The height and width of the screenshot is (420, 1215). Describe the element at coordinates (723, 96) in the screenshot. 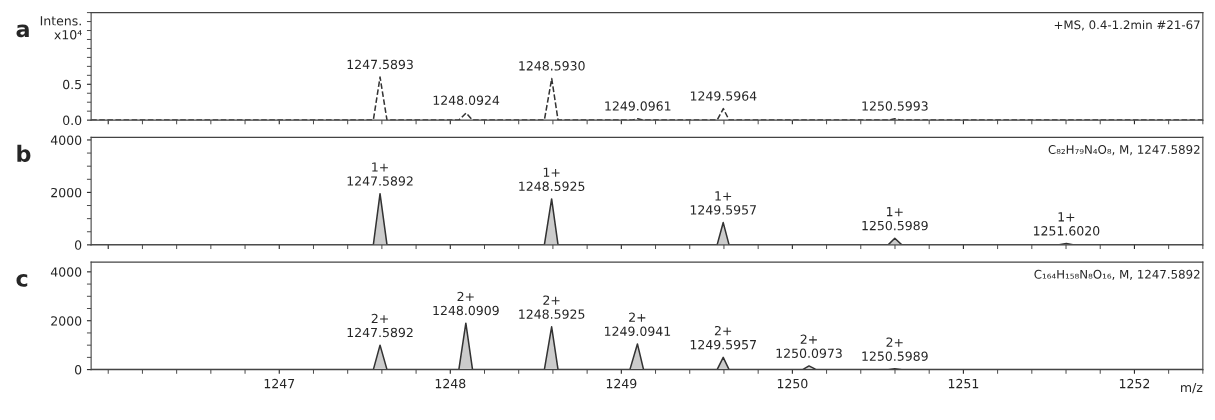

I see `annotation: 1249.5964` at that location.